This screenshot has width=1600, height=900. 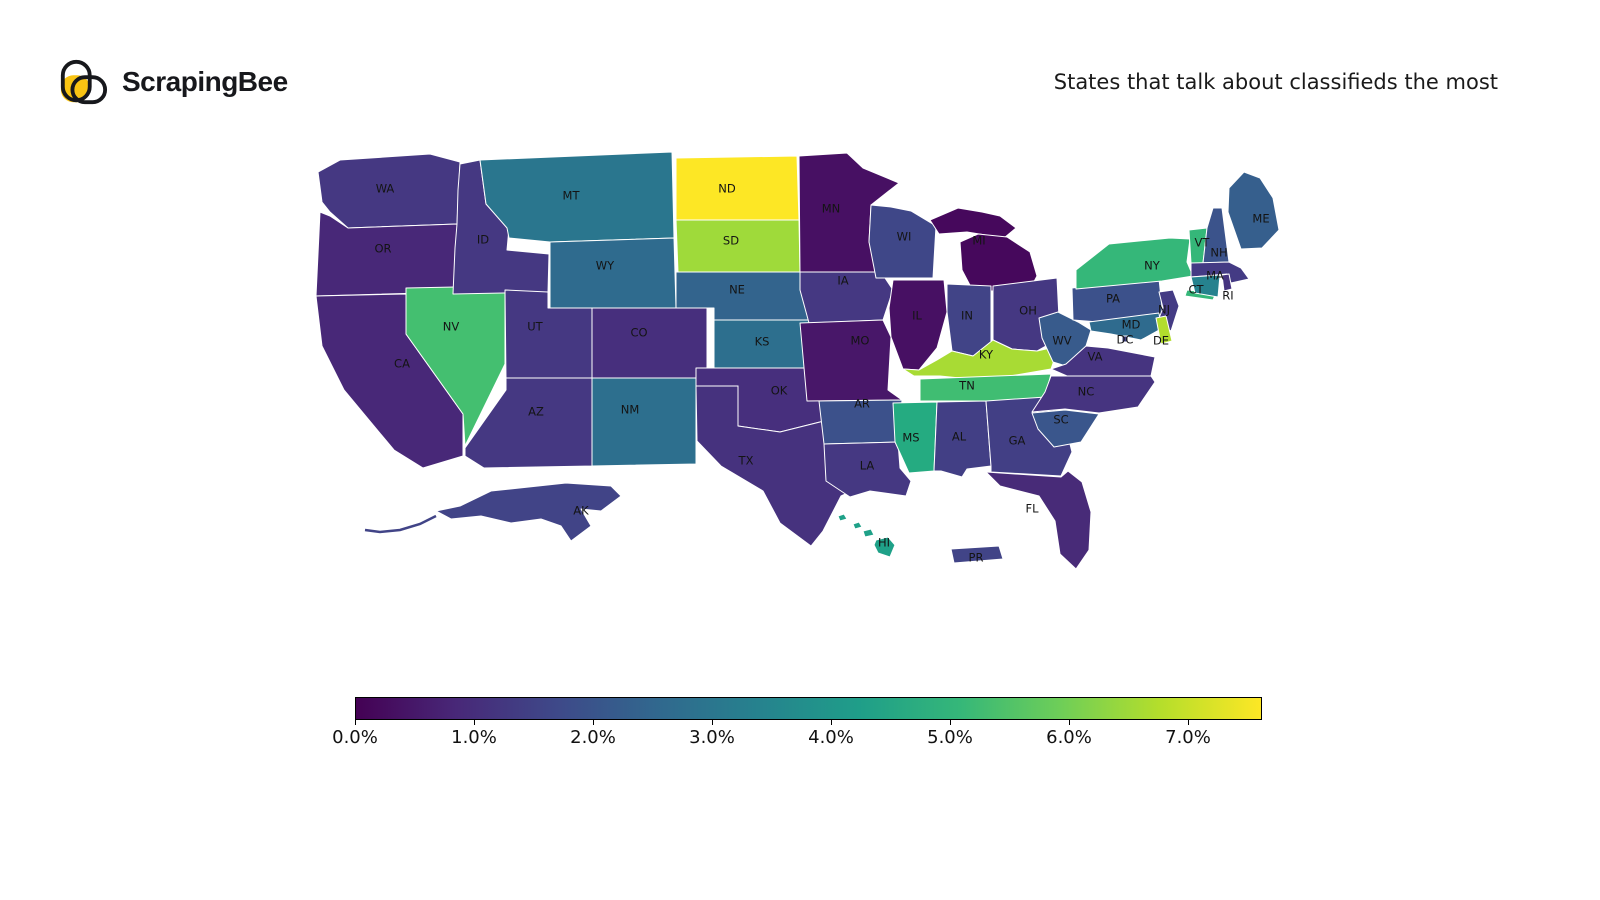 What do you see at coordinates (1253, 210) in the screenshot?
I see `state-shape-ME` at bounding box center [1253, 210].